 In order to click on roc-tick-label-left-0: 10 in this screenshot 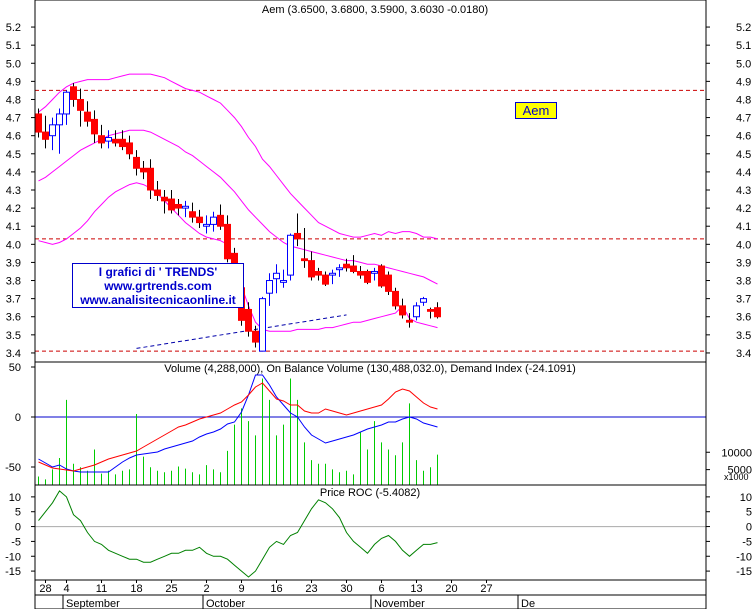, I will do `click(15, 498)`.